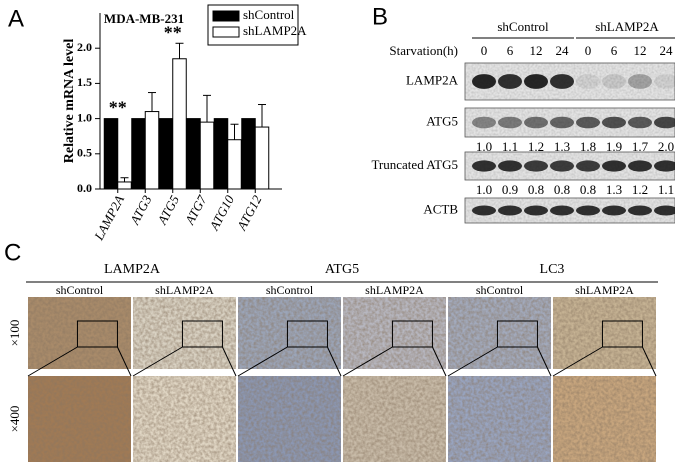 The height and width of the screenshot is (464, 675). What do you see at coordinates (588, 50) in the screenshot?
I see `time-point: 0` at bounding box center [588, 50].